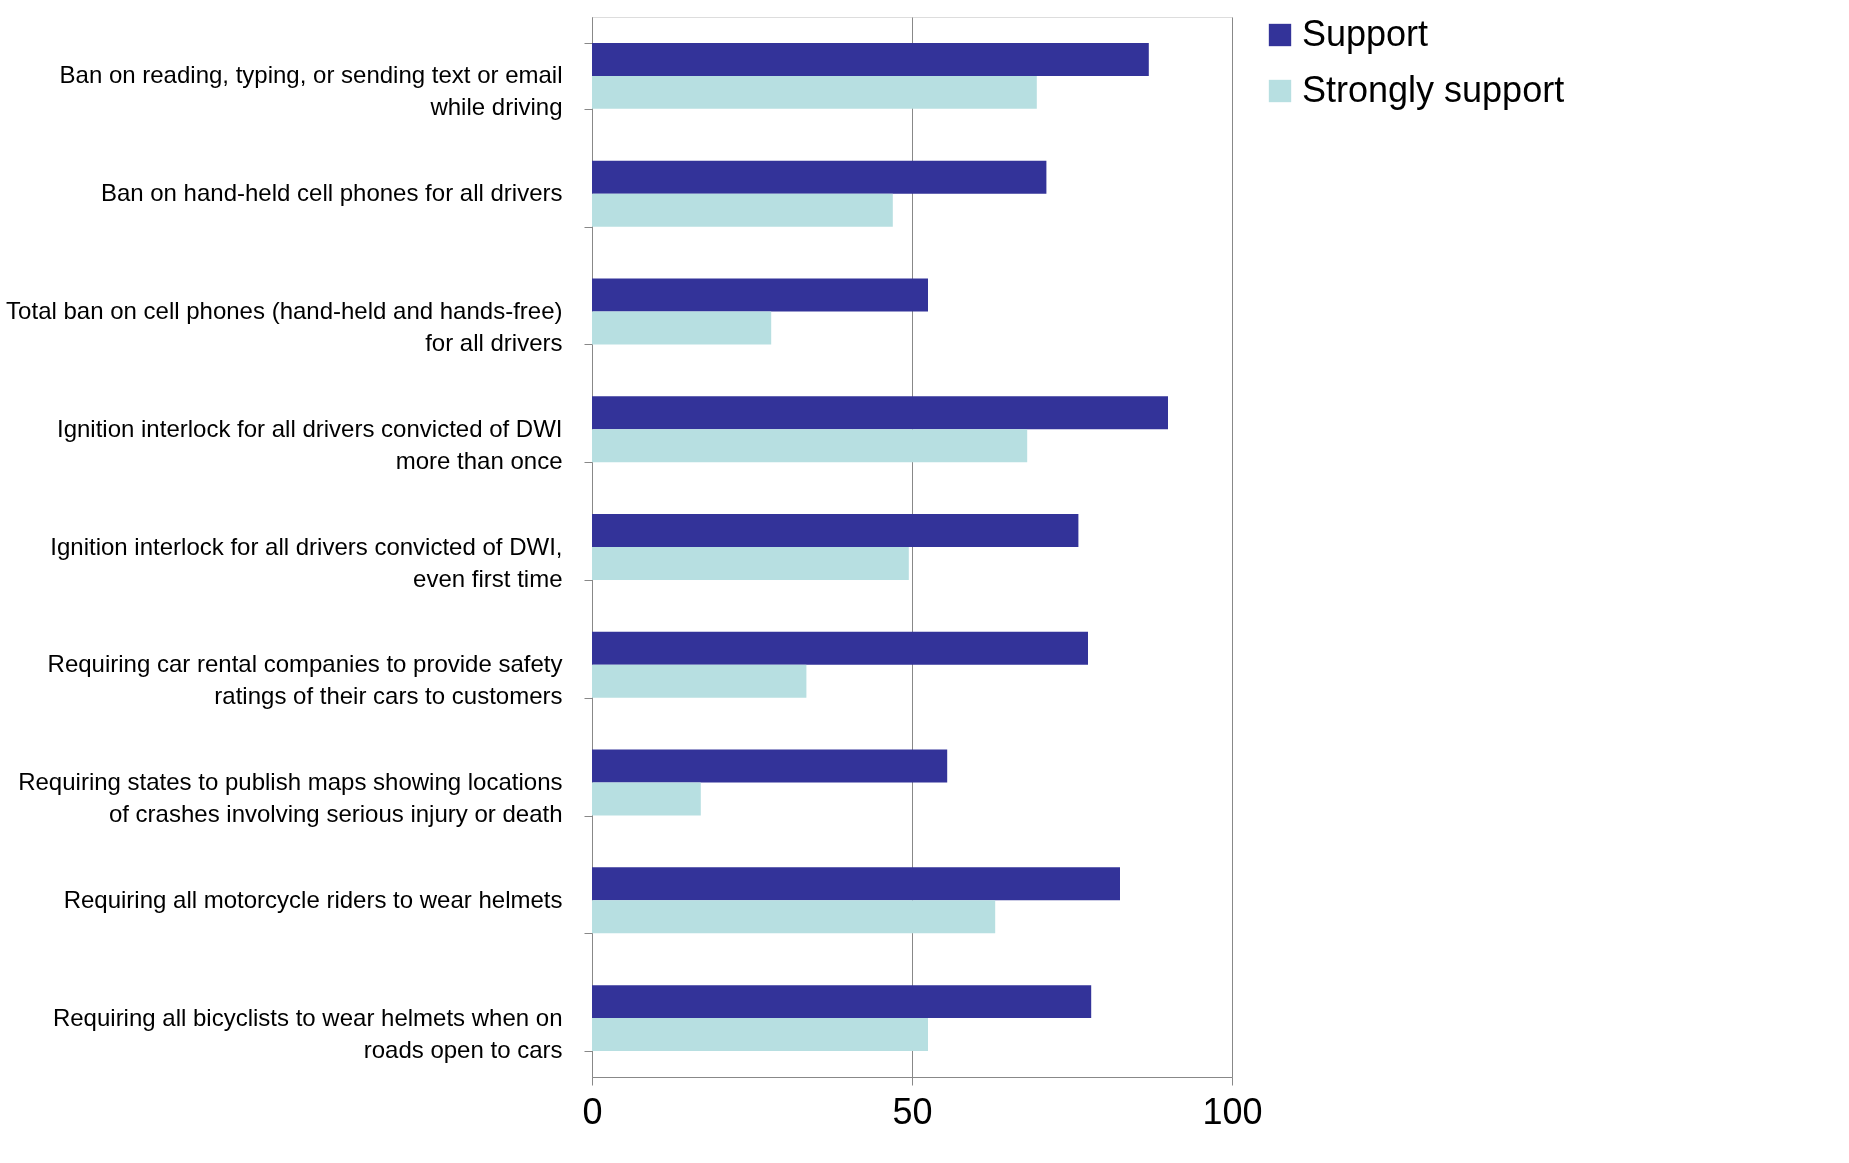  I want to click on legend-label: Support, so click(1365, 33).